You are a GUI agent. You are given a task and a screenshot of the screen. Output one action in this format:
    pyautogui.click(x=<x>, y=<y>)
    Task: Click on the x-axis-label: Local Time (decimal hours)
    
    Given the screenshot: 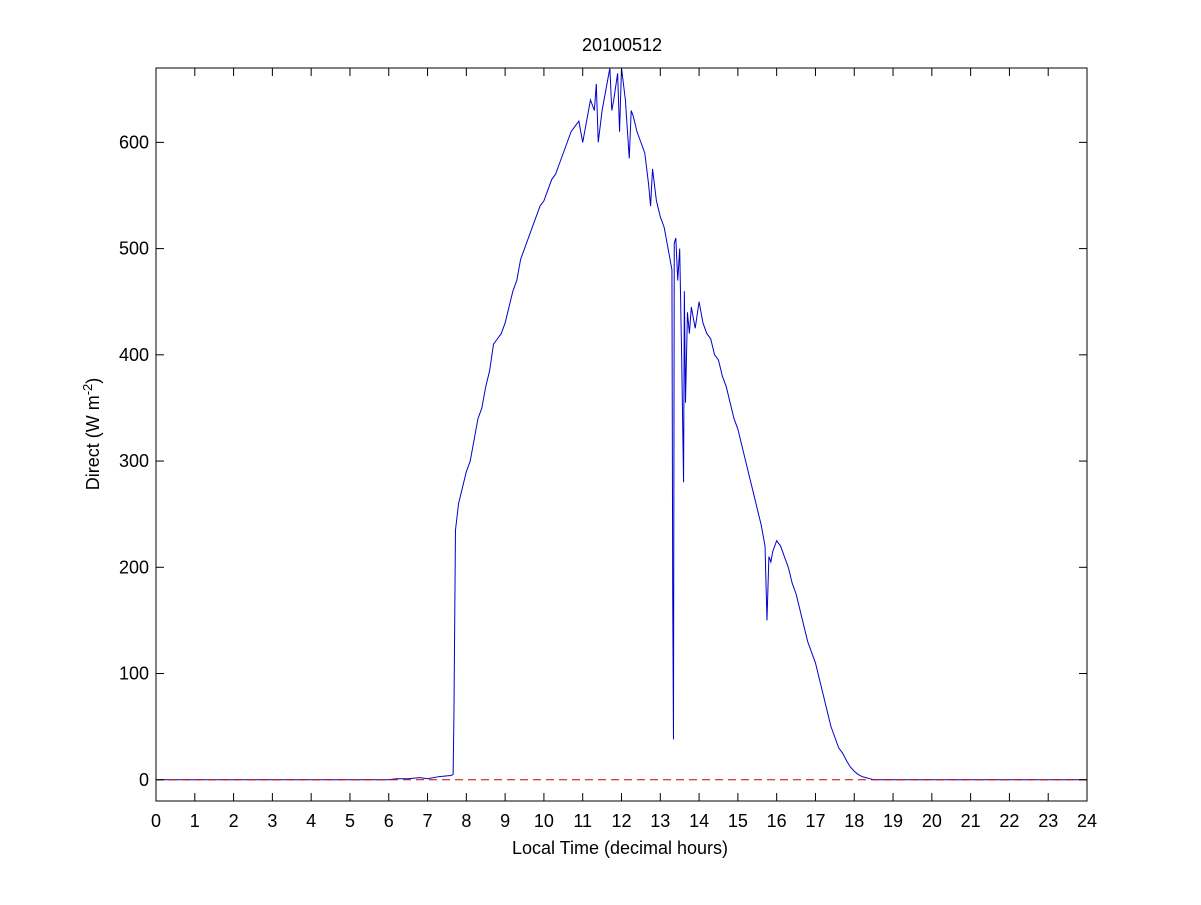 What is the action you would take?
    pyautogui.click(x=620, y=848)
    